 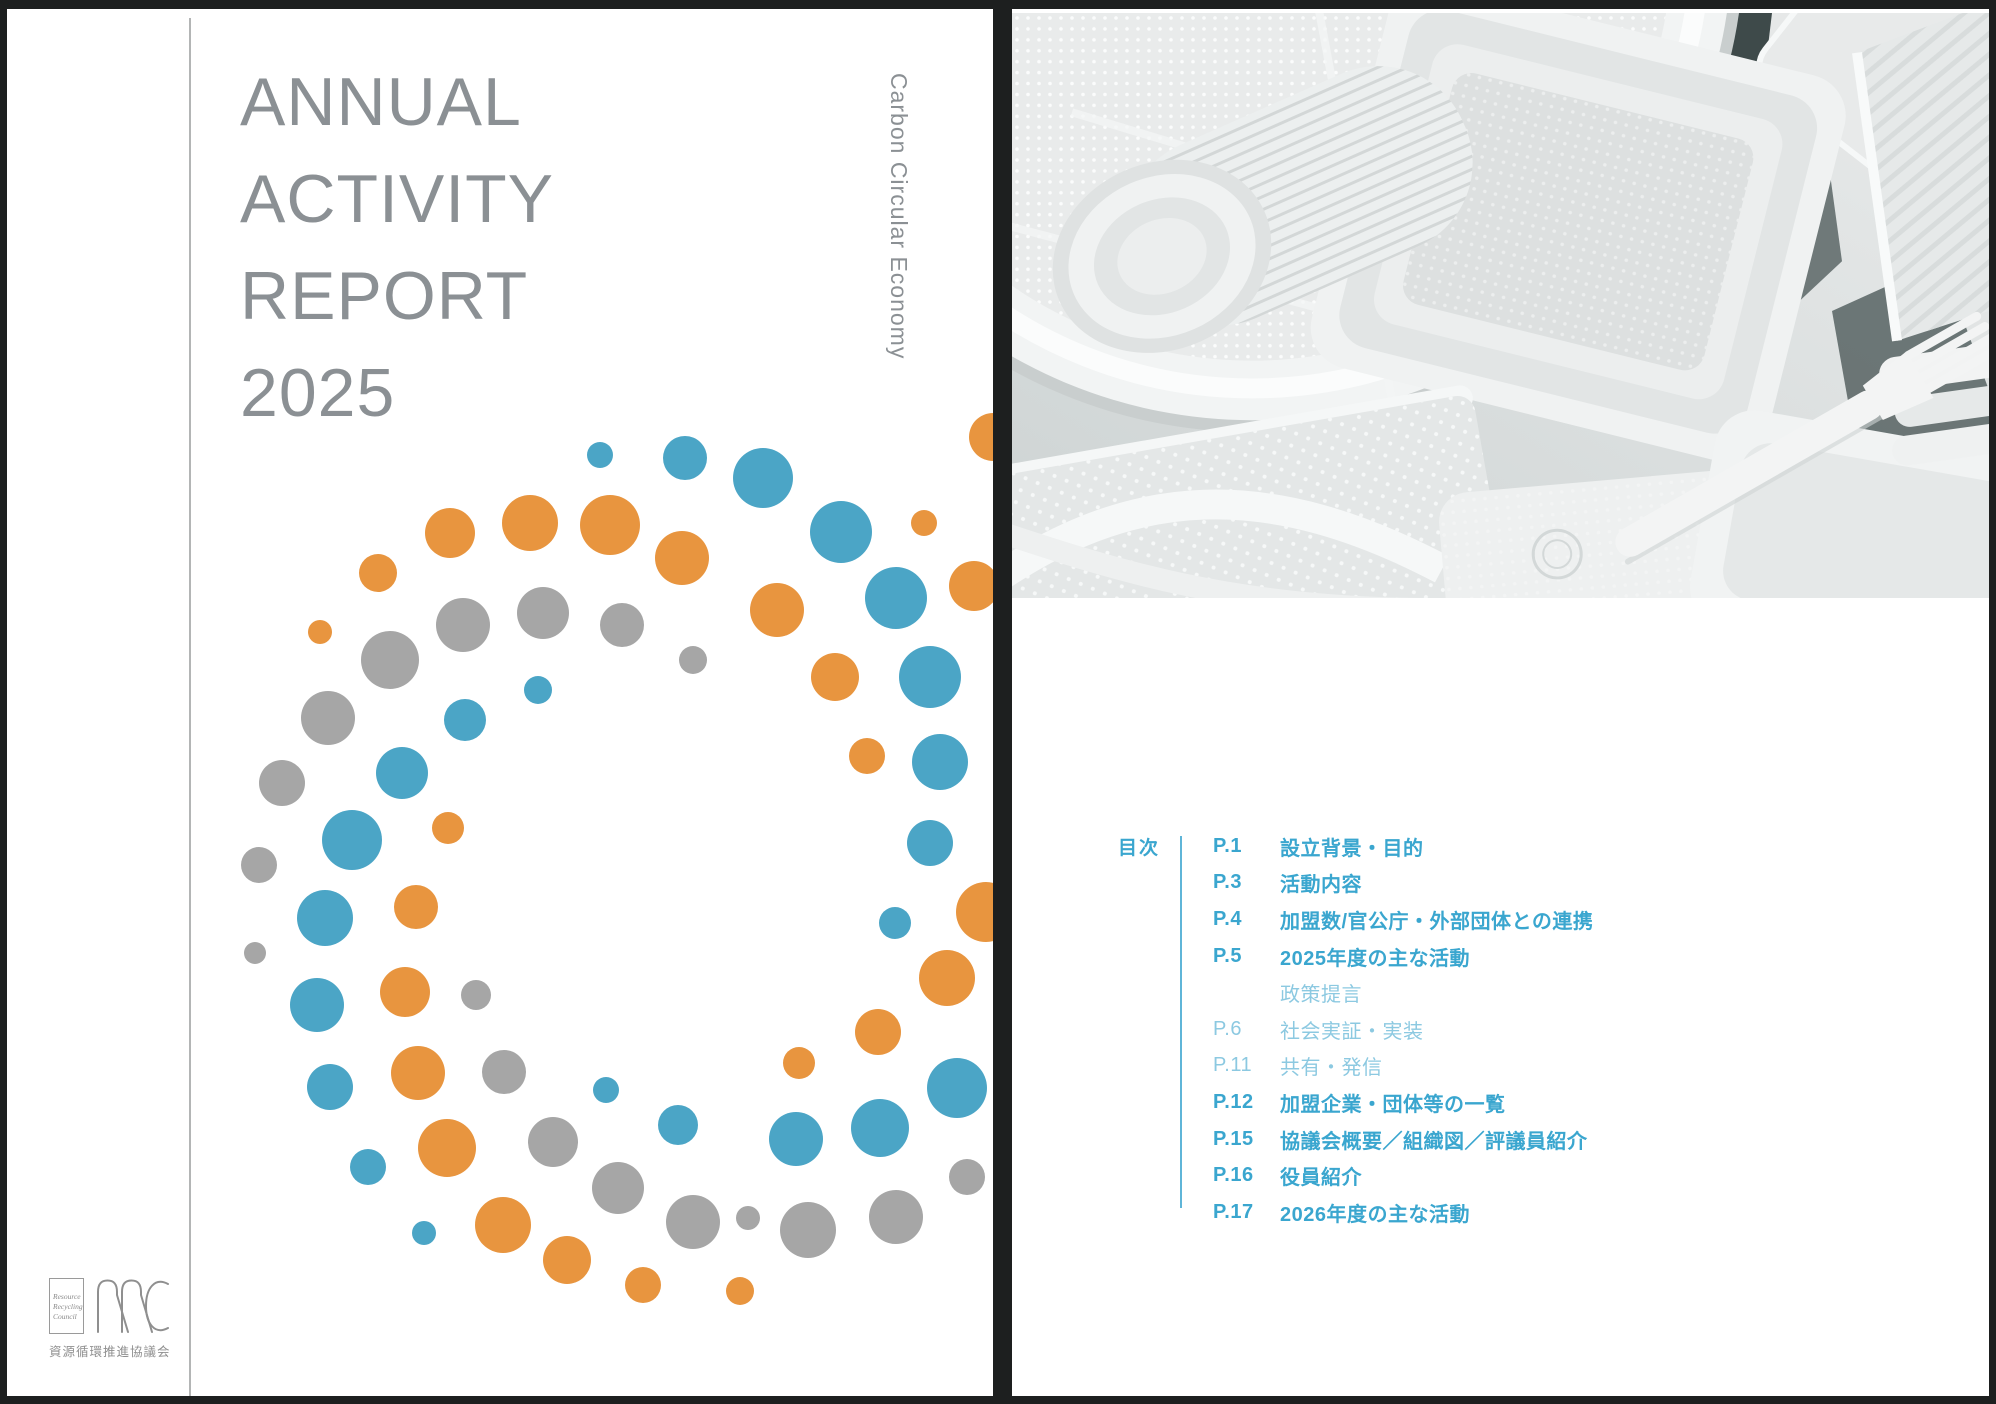 I want to click on toc-item-title: 加盟数/官公庁・外部団体との連携, so click(x=1437, y=921).